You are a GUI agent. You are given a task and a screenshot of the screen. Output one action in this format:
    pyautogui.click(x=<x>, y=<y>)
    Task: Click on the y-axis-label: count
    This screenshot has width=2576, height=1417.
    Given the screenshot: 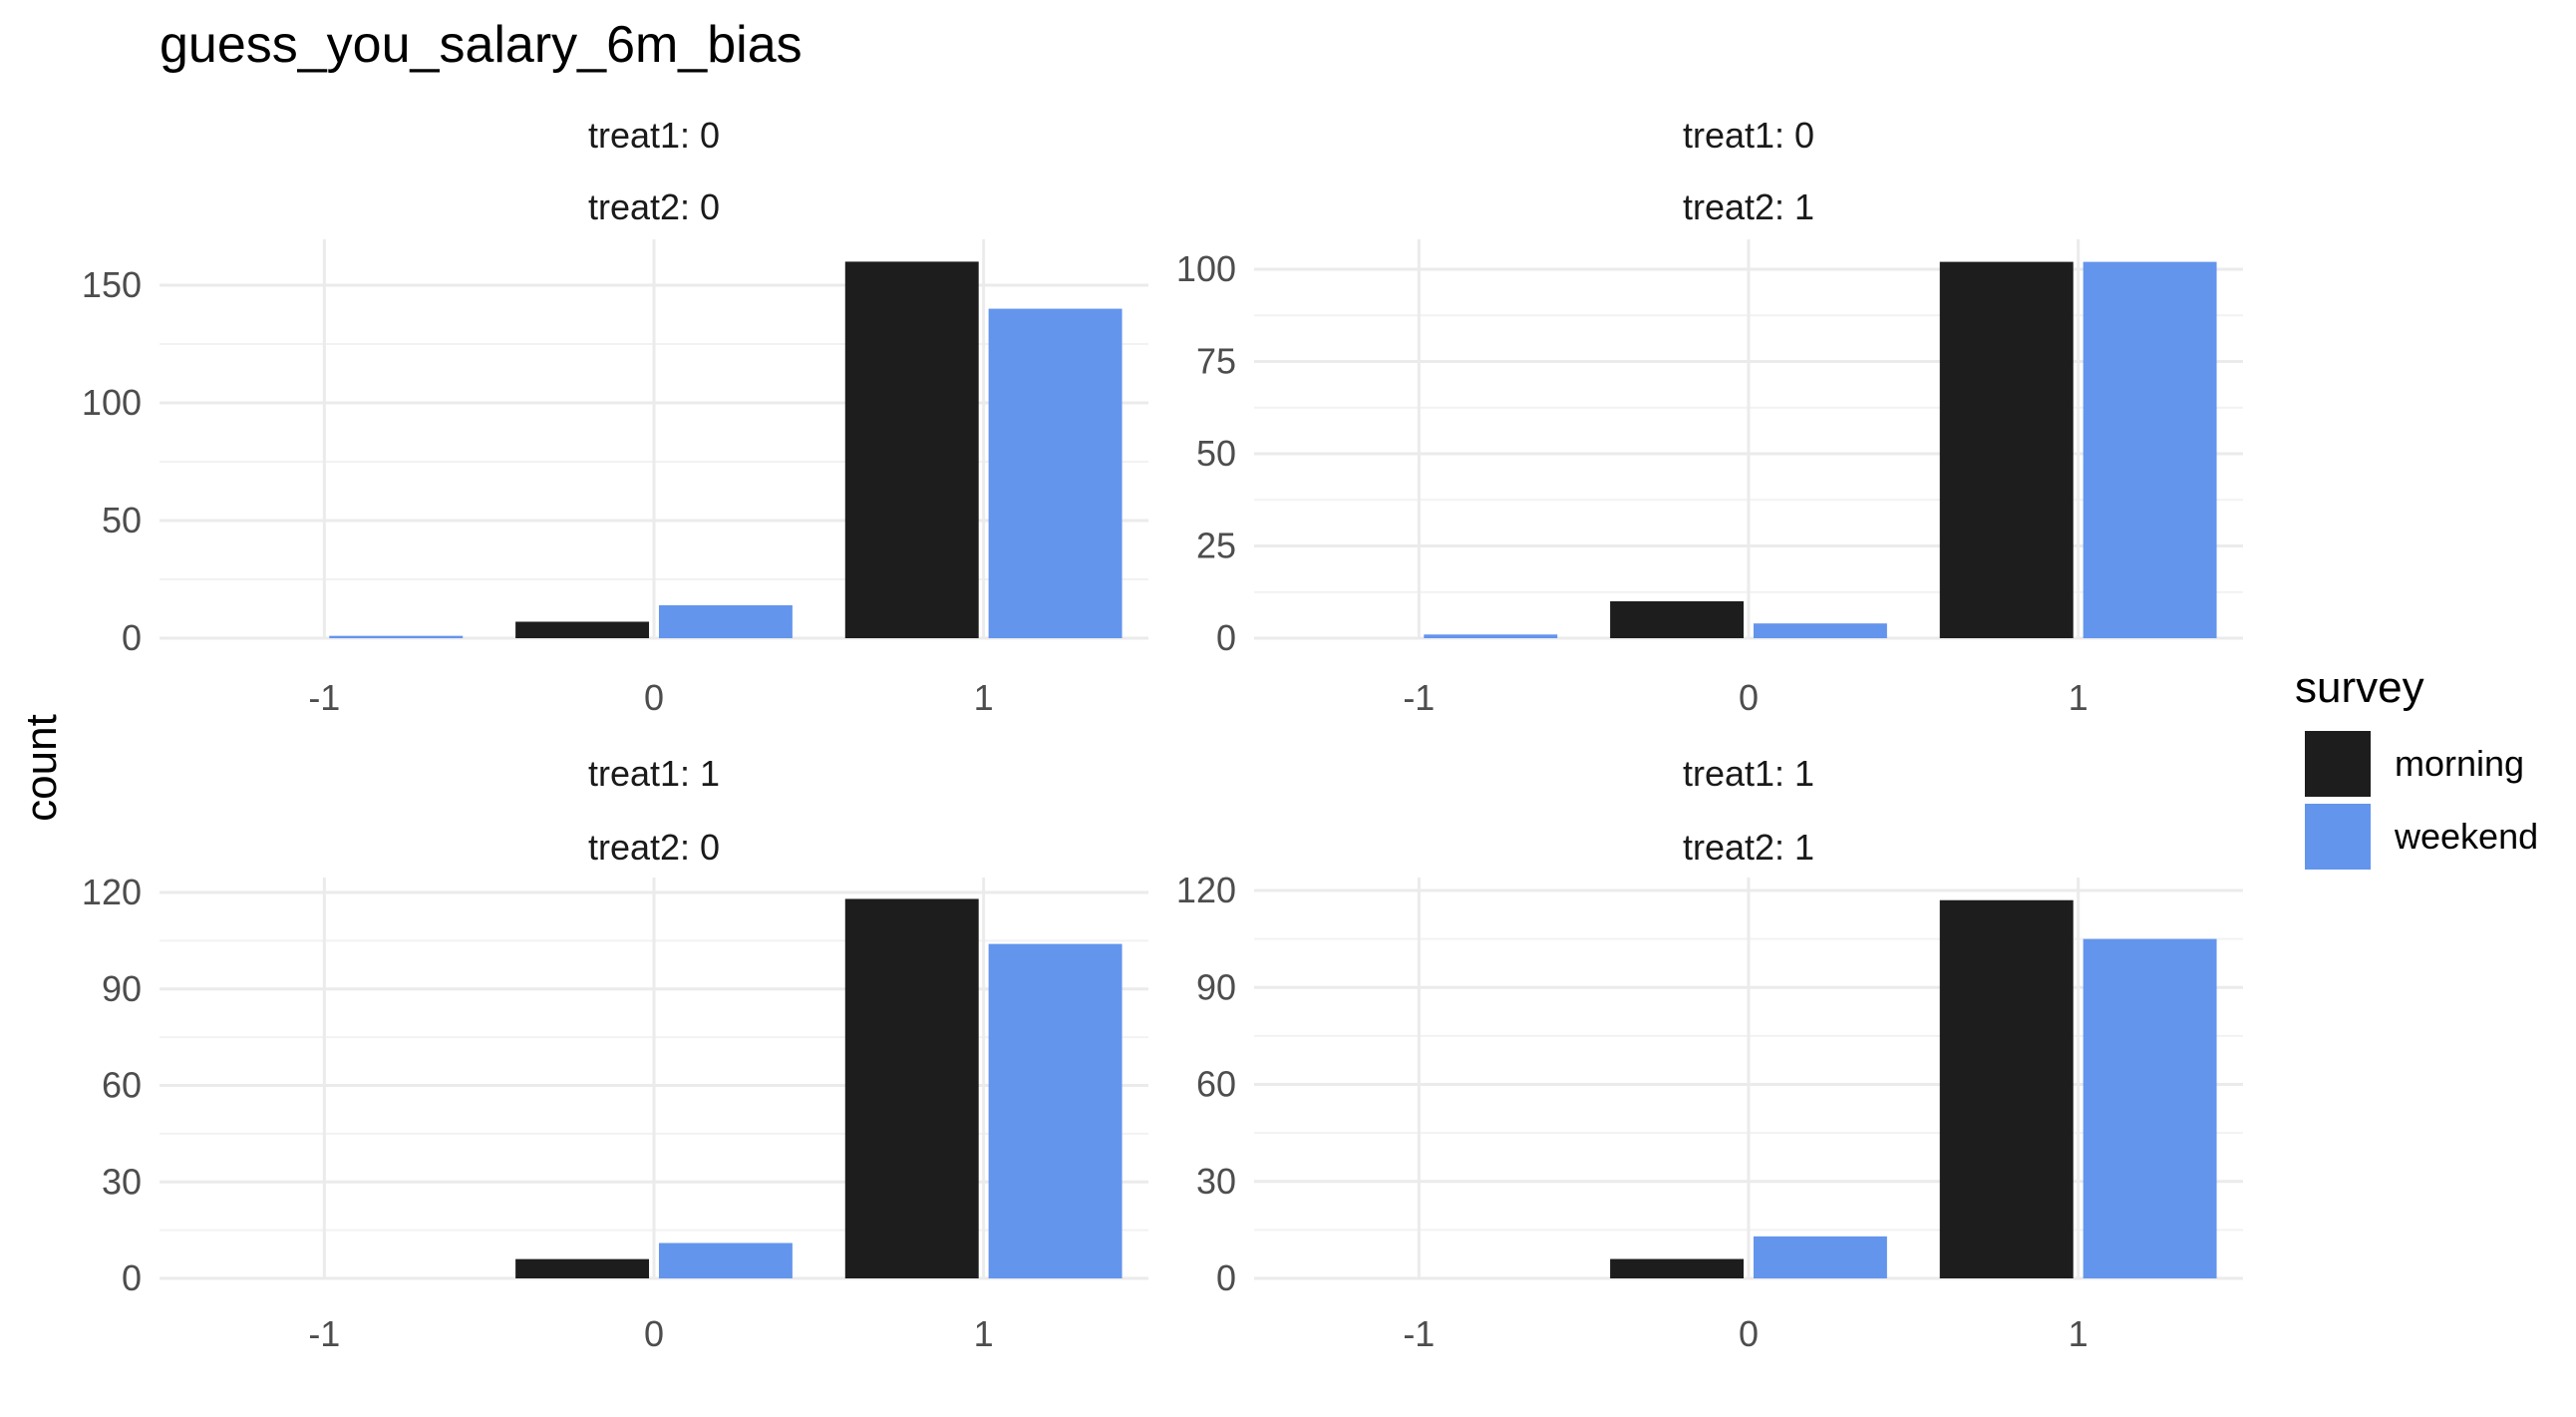 What is the action you would take?
    pyautogui.click(x=41, y=768)
    